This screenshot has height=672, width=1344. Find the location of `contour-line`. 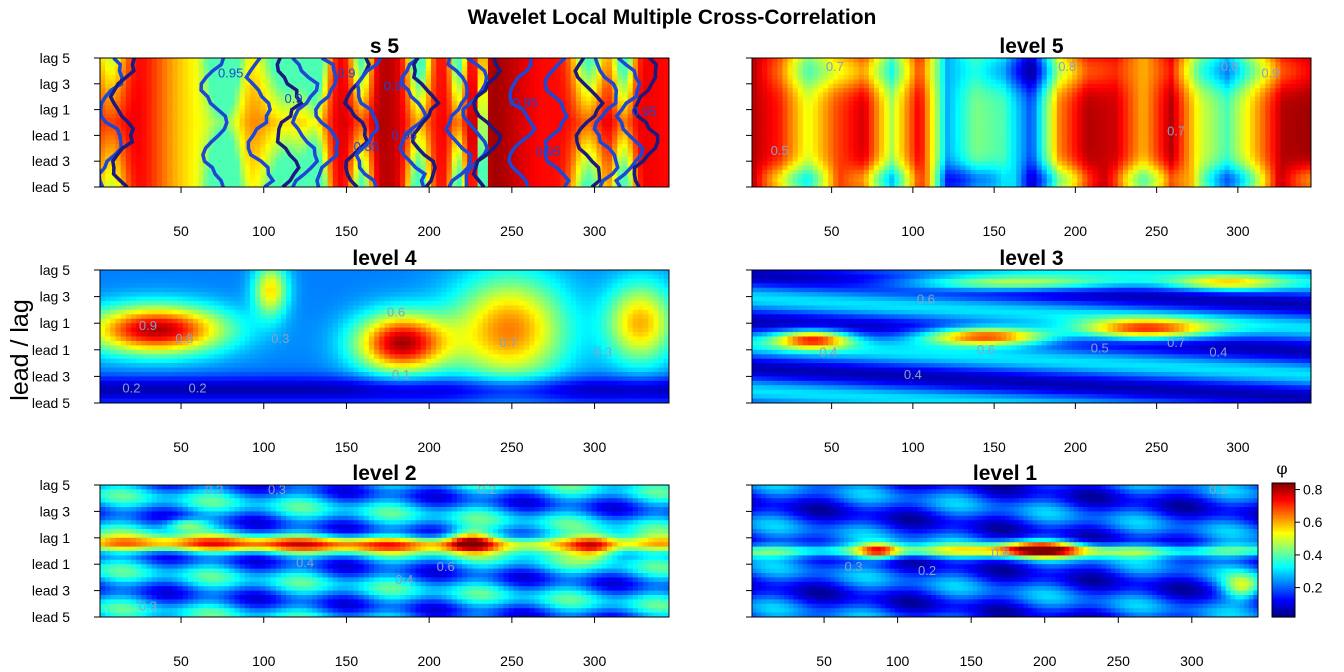

contour-line is located at coordinates (426, 122).